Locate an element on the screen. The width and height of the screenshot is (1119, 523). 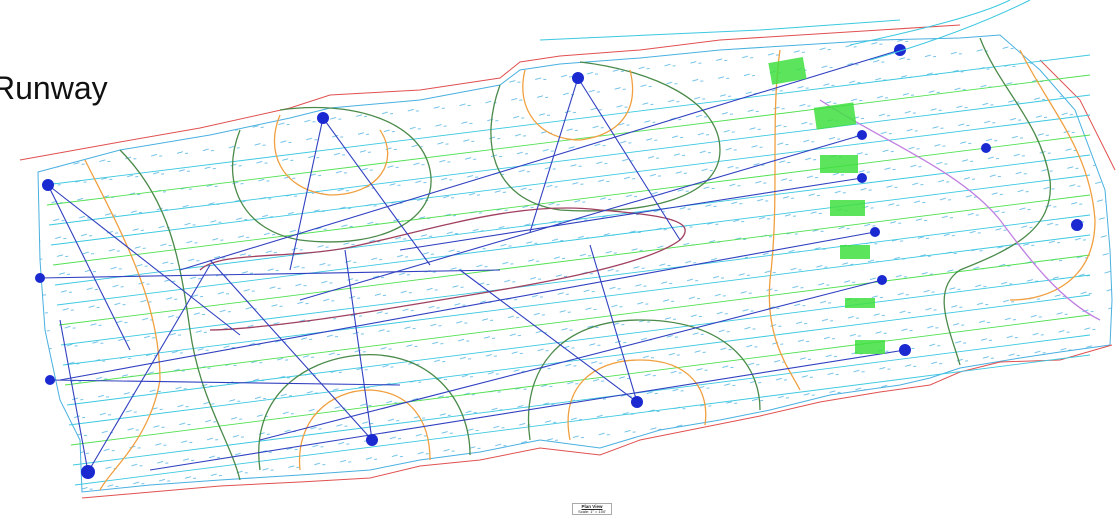
slide-title: Runway is located at coordinates (54, 88).